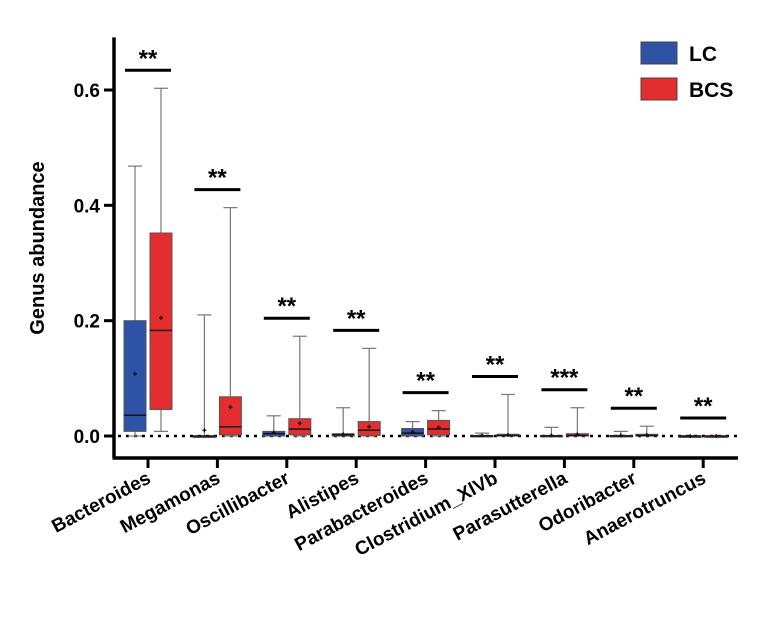 The height and width of the screenshot is (621, 781). I want to click on box-lc-megamonas, so click(204, 376).